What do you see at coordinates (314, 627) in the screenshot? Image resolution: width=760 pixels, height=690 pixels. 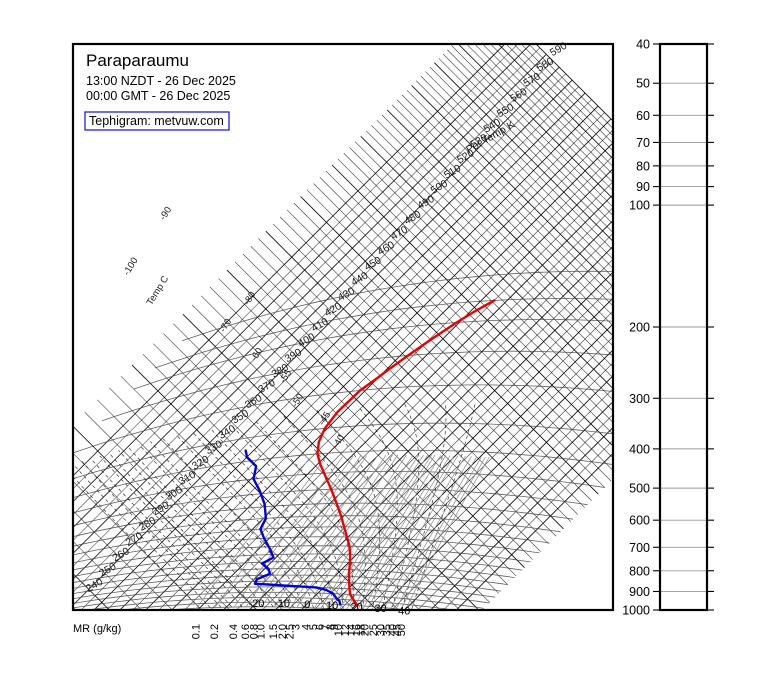 I see `mr-tick-label: 5` at bounding box center [314, 627].